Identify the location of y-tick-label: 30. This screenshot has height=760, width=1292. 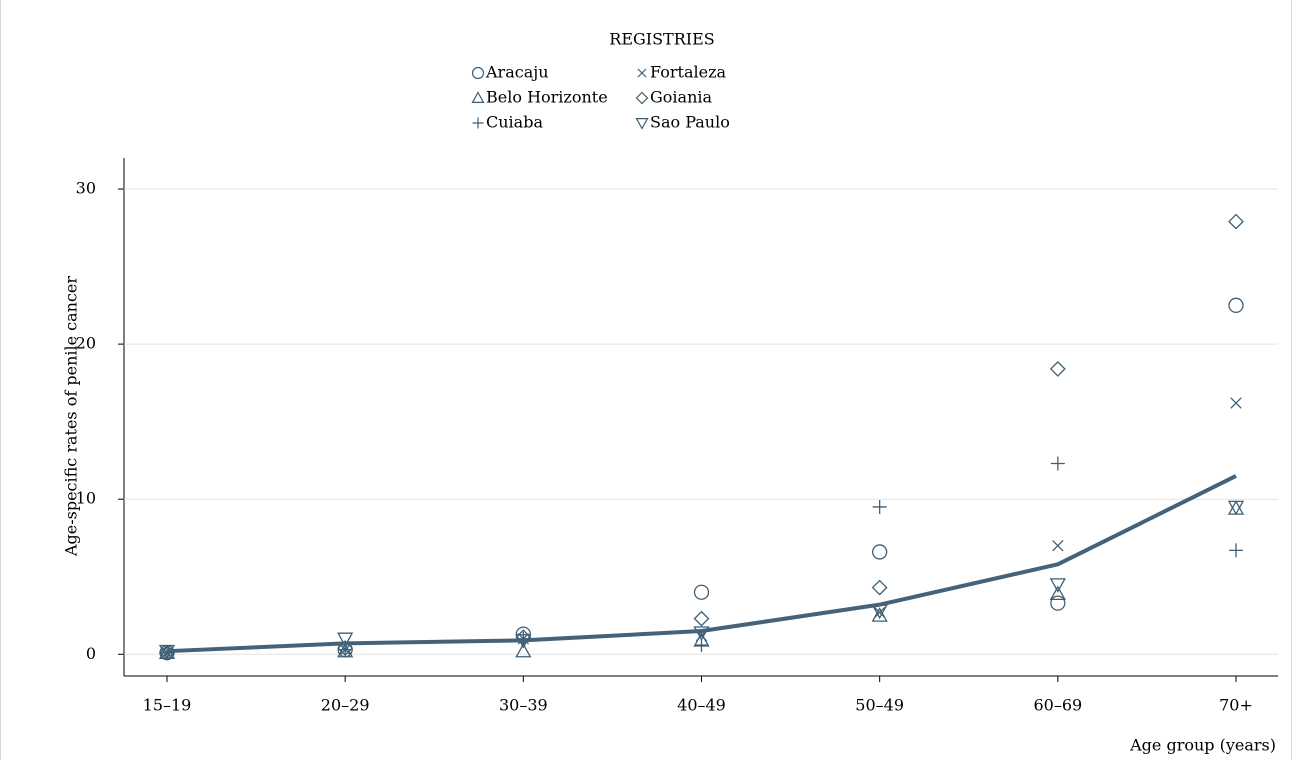
(86, 188).